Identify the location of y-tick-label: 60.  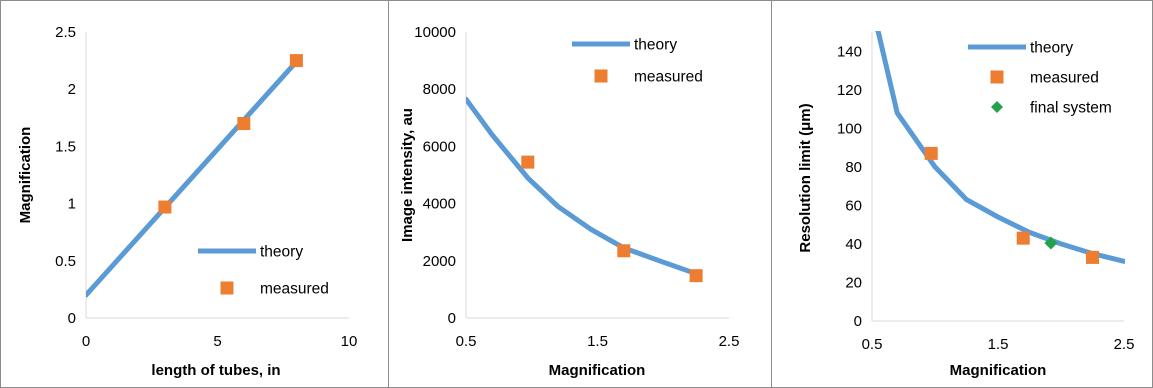
(853, 205).